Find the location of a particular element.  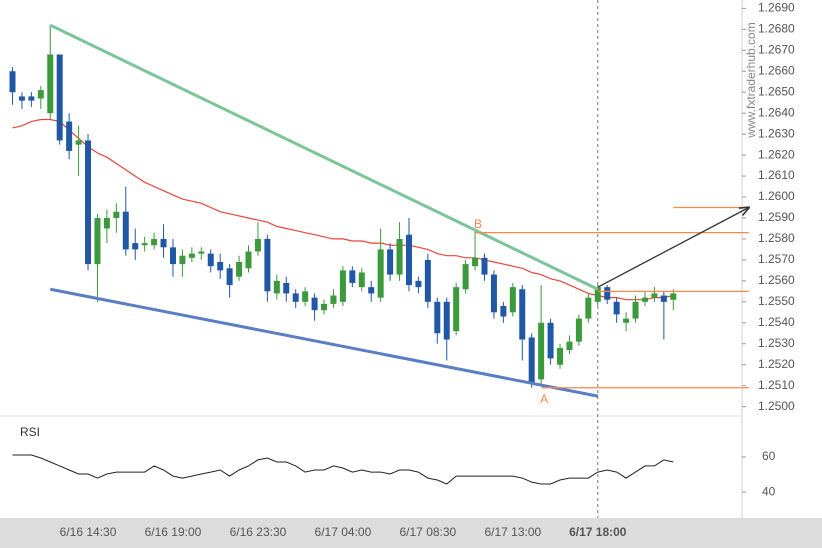

level-label: B is located at coordinates (478, 224).